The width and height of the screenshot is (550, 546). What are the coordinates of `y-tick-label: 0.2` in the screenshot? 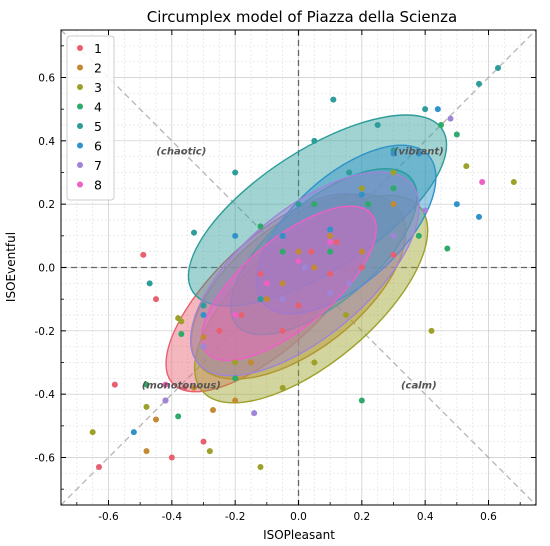 It's located at (46, 205).